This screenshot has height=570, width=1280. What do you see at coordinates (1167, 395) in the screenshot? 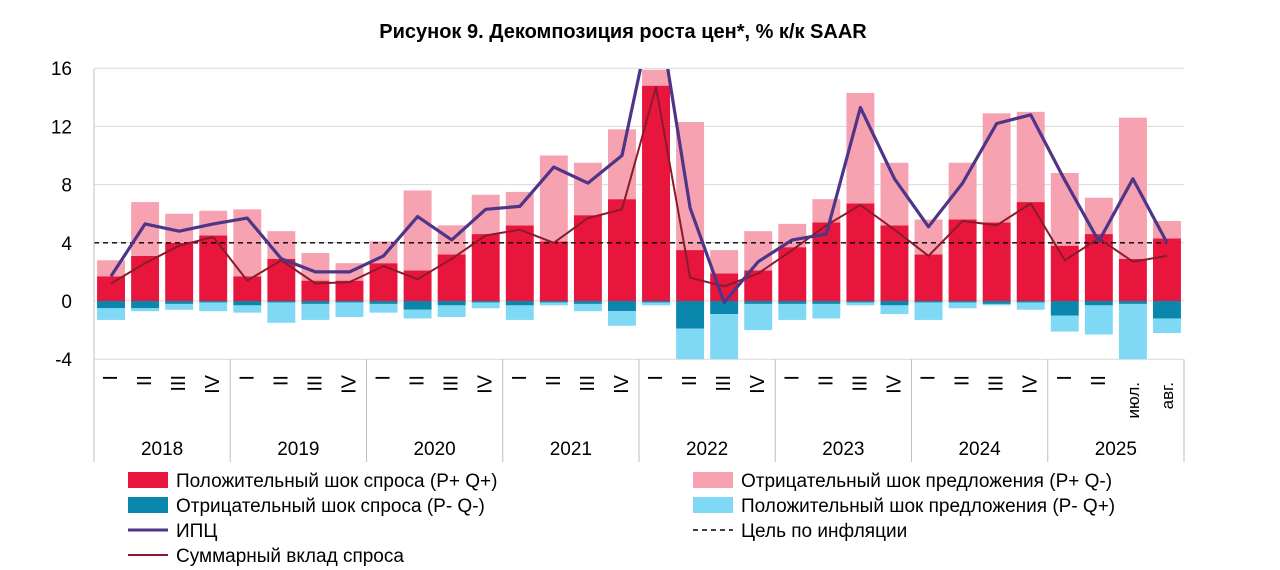
I see `x-tick-label: авг.` at bounding box center [1167, 395].